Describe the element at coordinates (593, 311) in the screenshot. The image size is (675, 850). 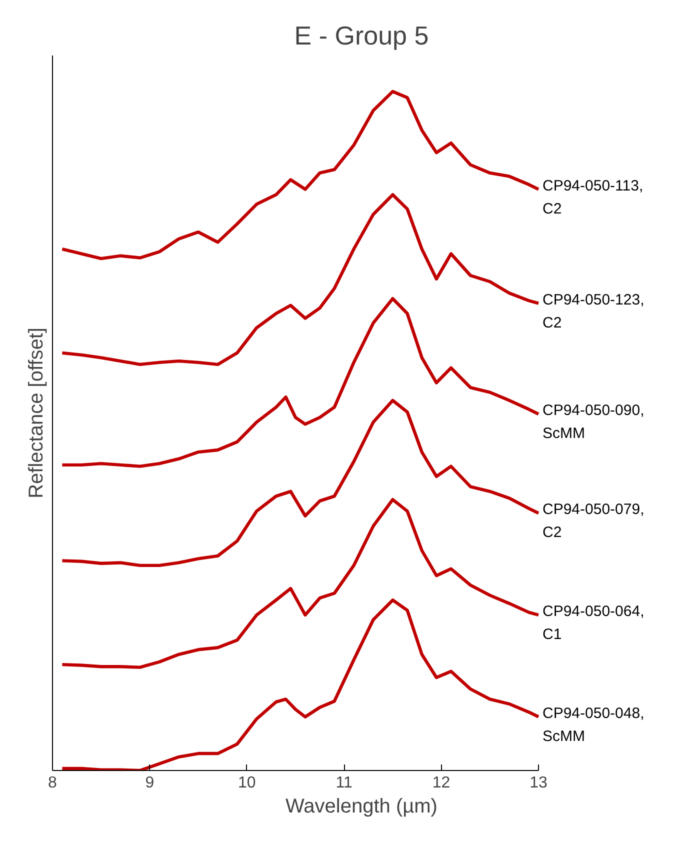
I see `series-label: CP94-050-123, C2` at that location.